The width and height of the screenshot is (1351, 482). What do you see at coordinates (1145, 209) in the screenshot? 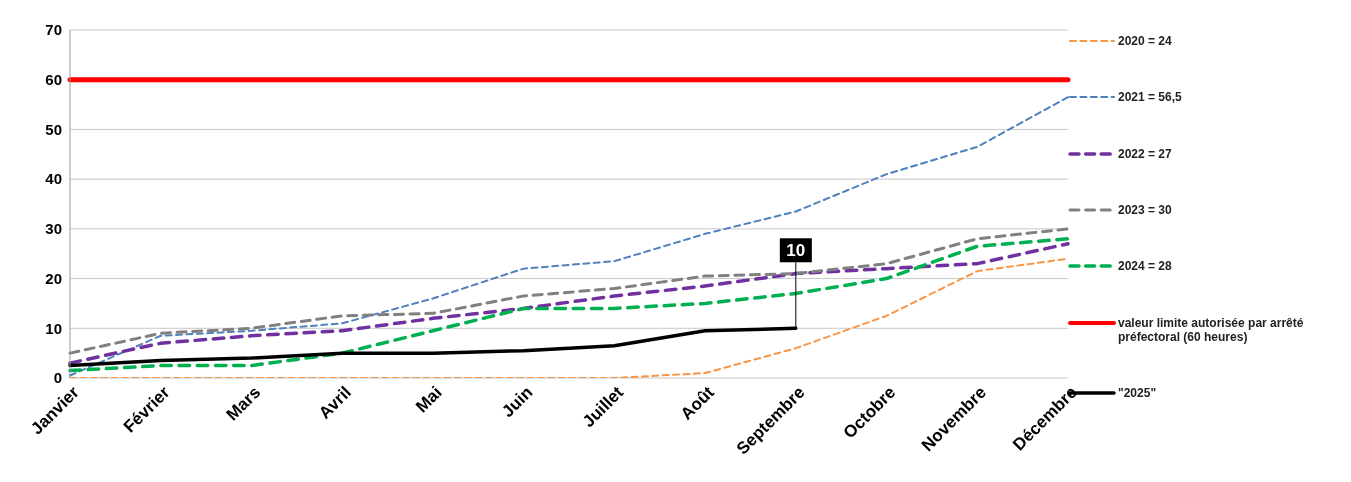
I see `legend-label: 2023 = 30` at bounding box center [1145, 209].